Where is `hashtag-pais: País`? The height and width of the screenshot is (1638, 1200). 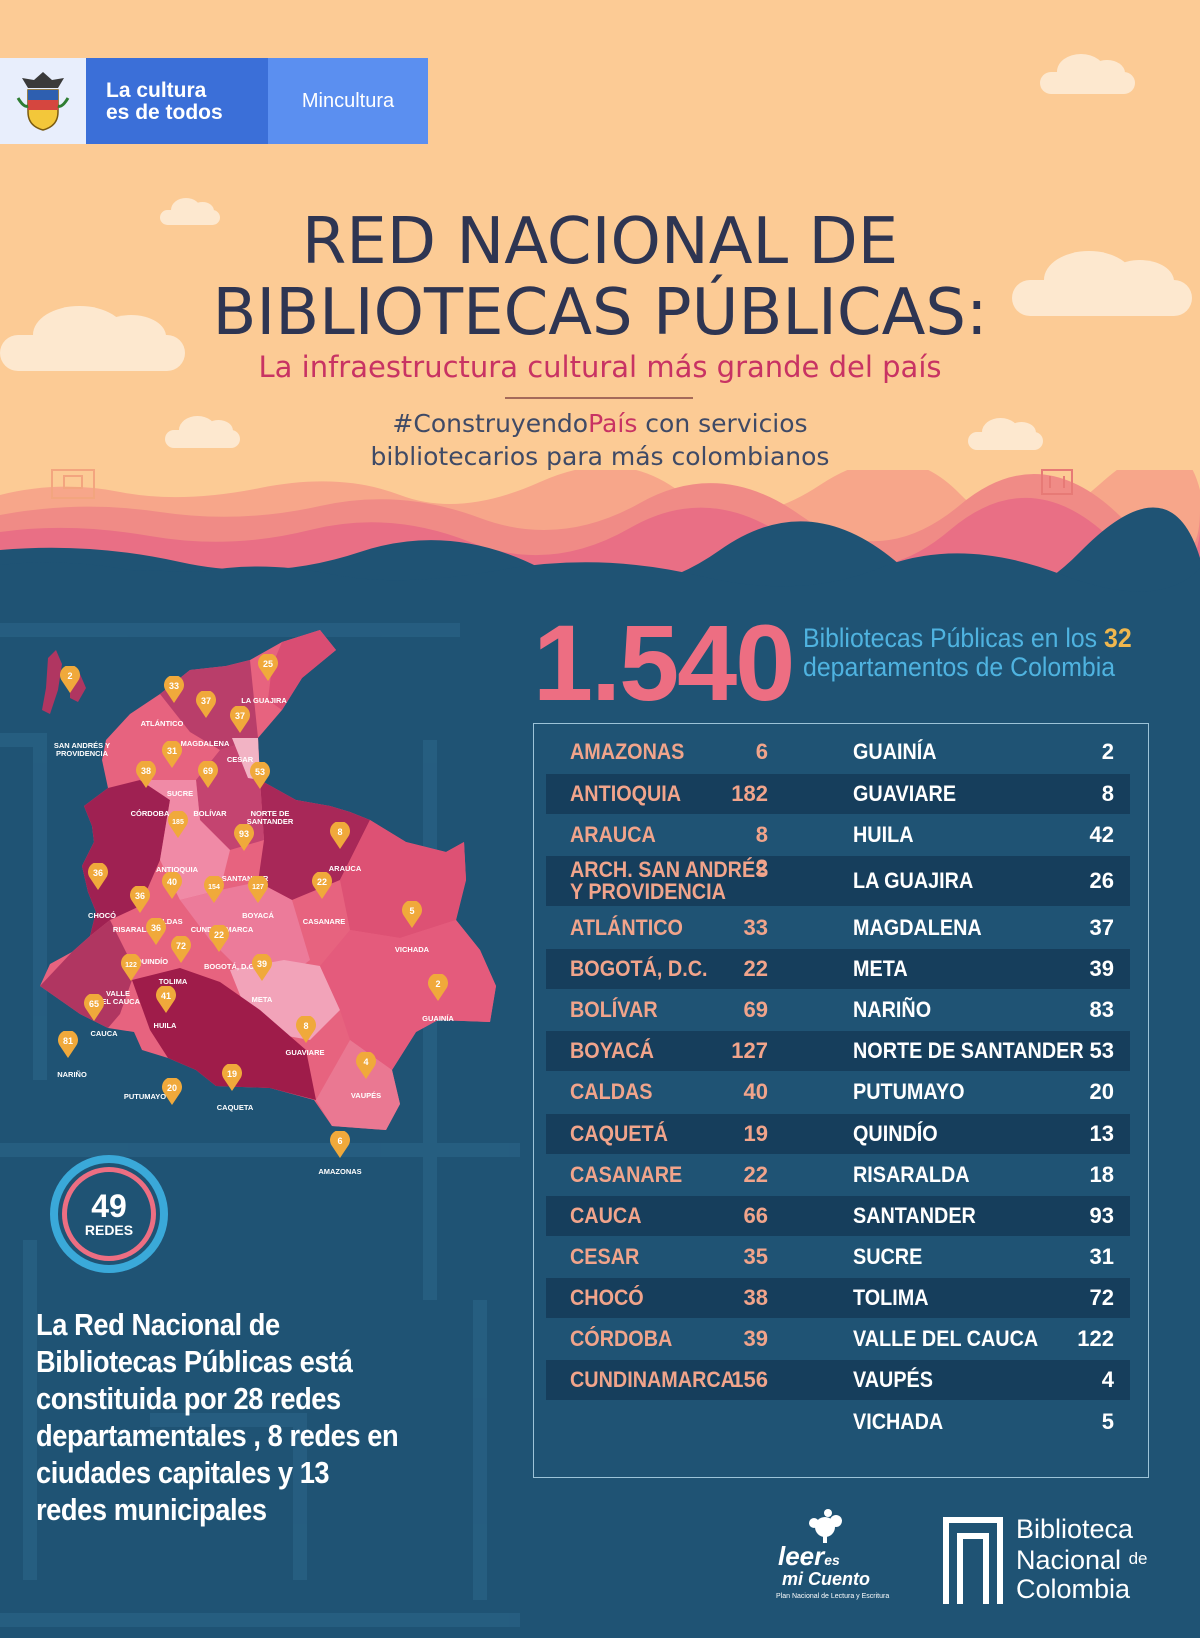 hashtag-pais: País is located at coordinates (613, 423).